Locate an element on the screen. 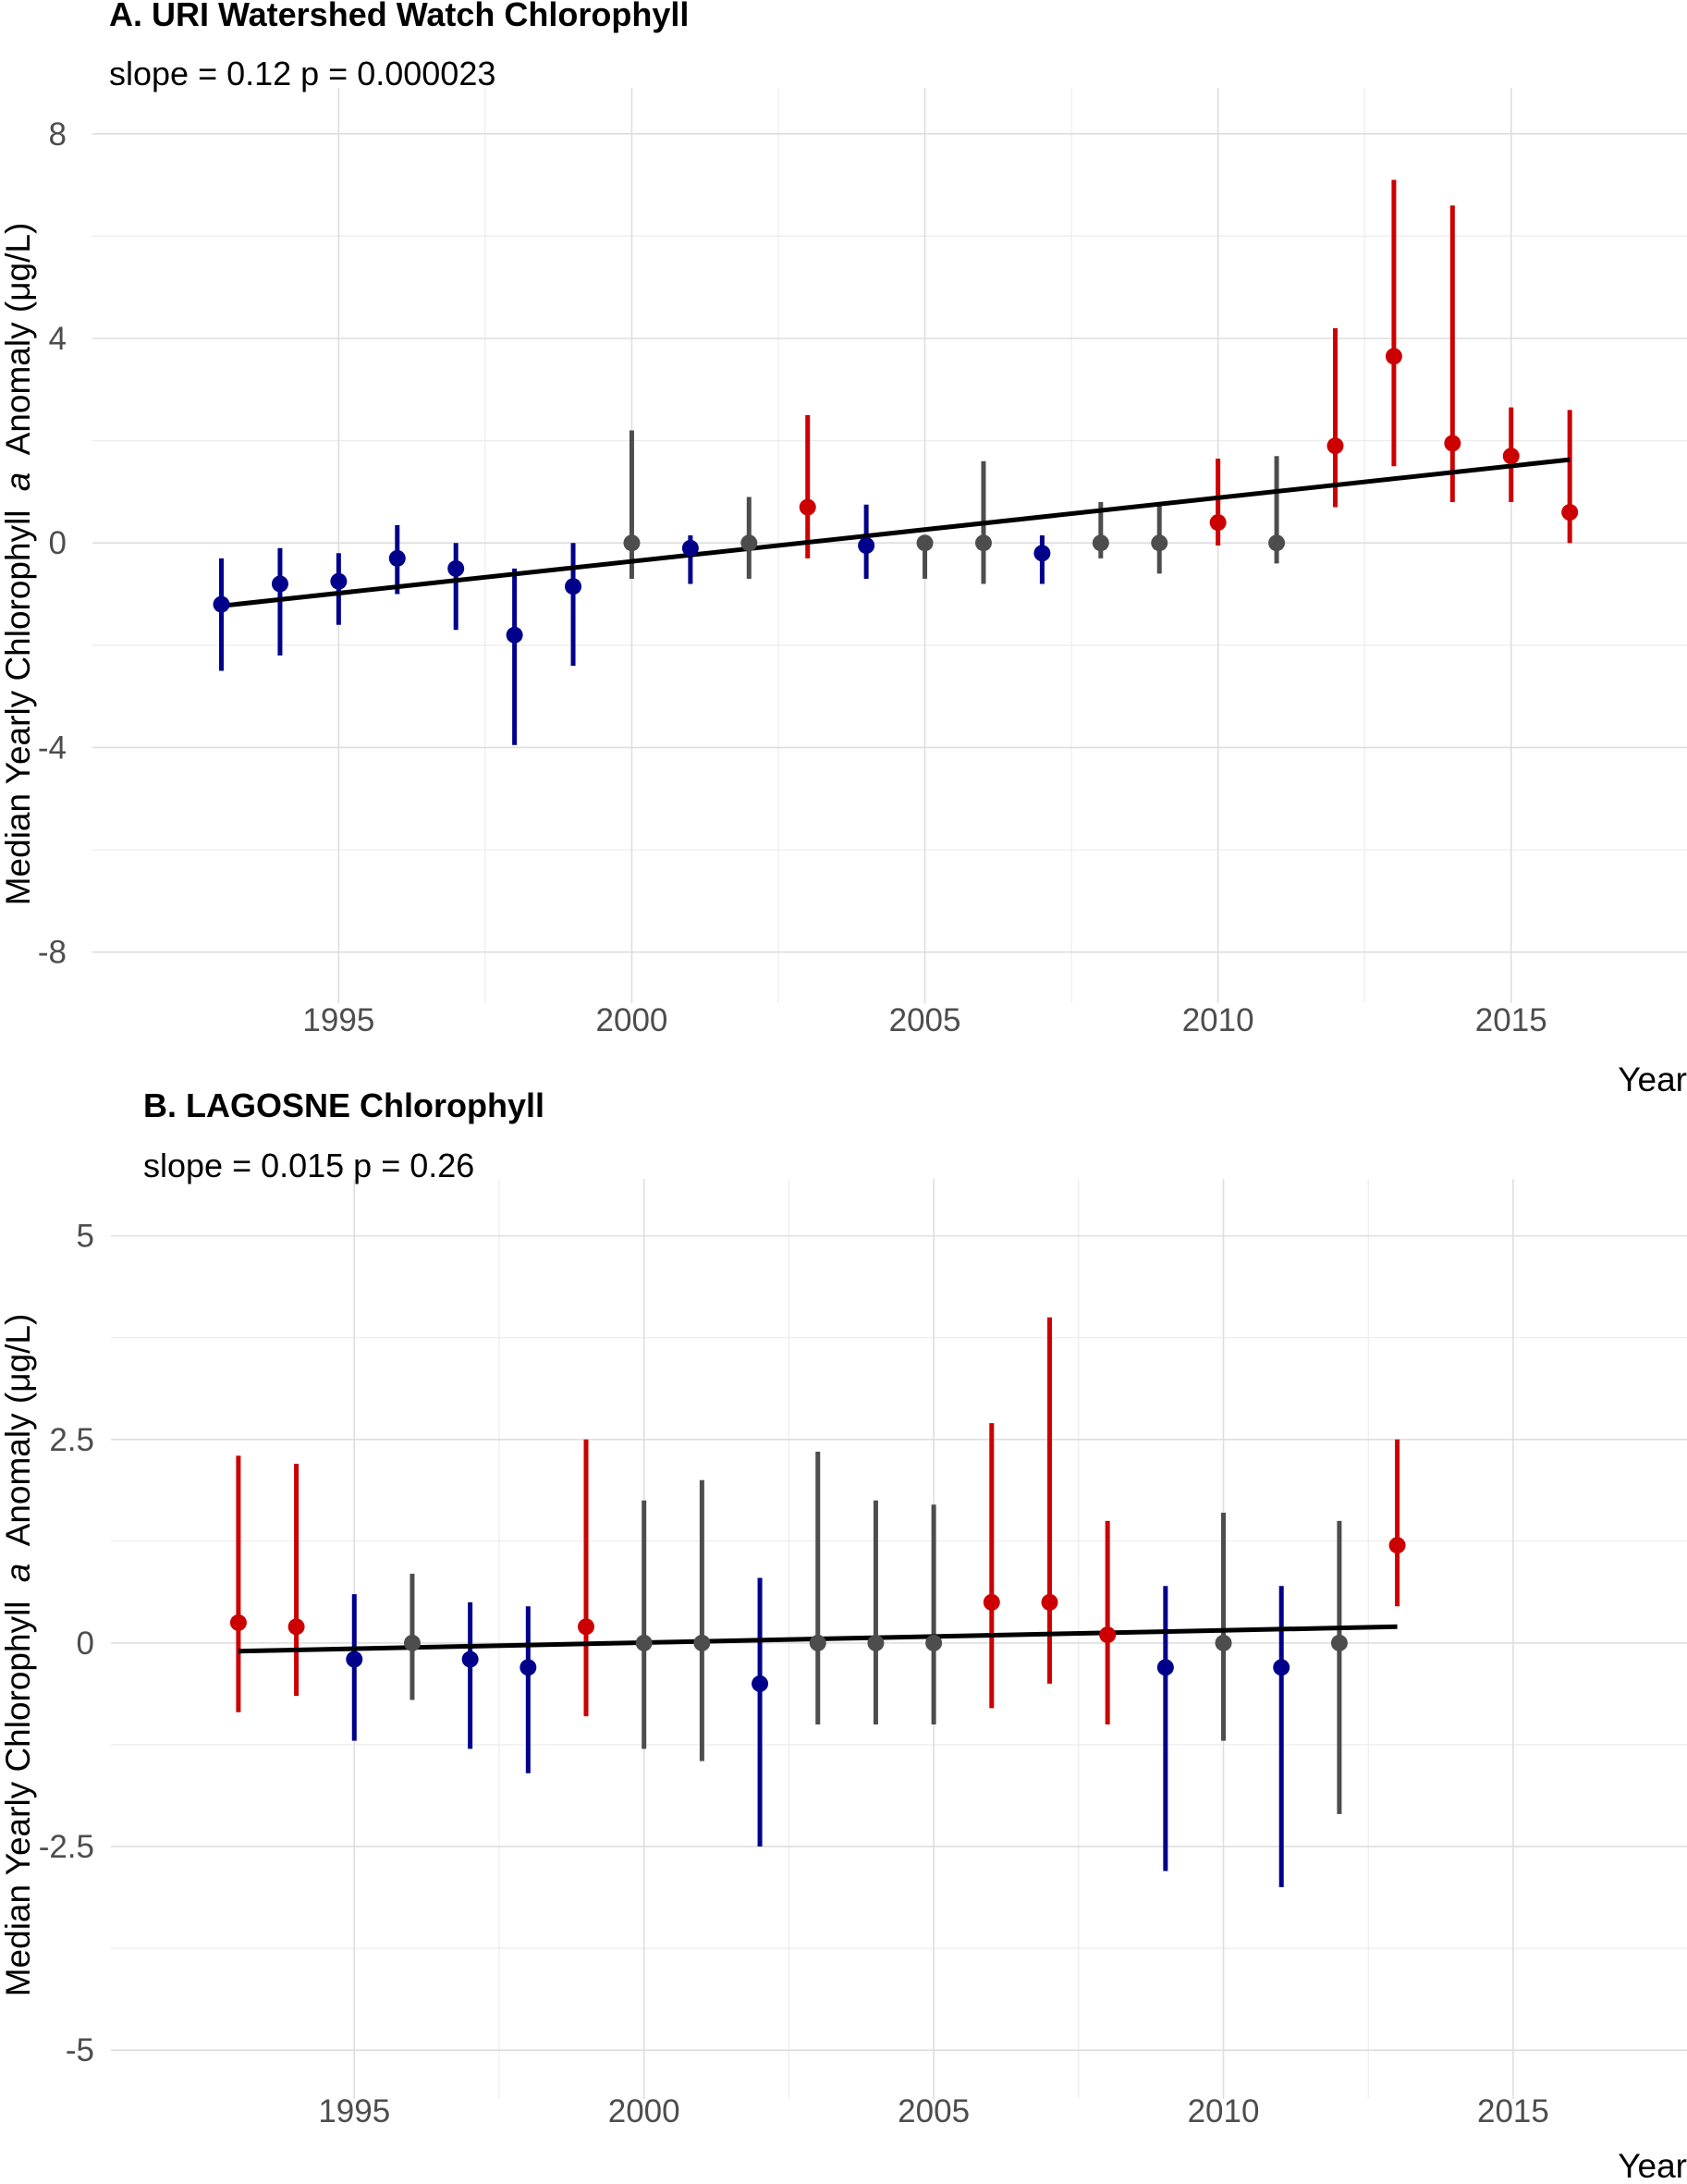  panel-a-y-tick-label: -8 is located at coordinates (52, 953).